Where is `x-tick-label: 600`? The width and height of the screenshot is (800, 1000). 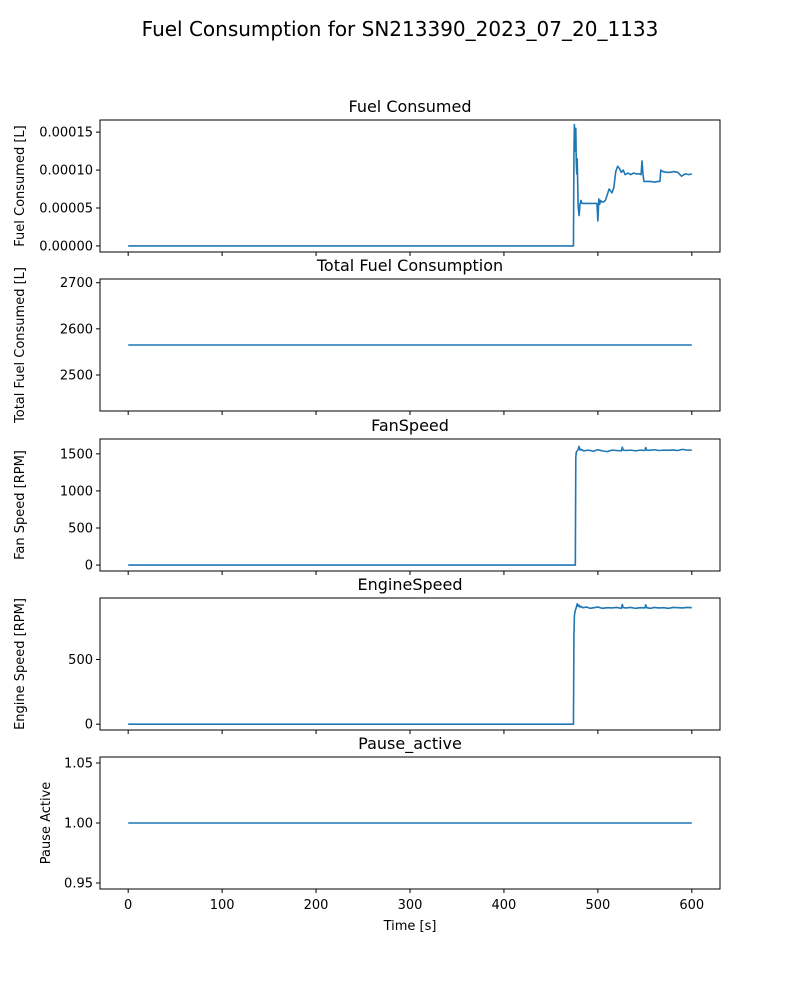
x-tick-label: 600 is located at coordinates (691, 905).